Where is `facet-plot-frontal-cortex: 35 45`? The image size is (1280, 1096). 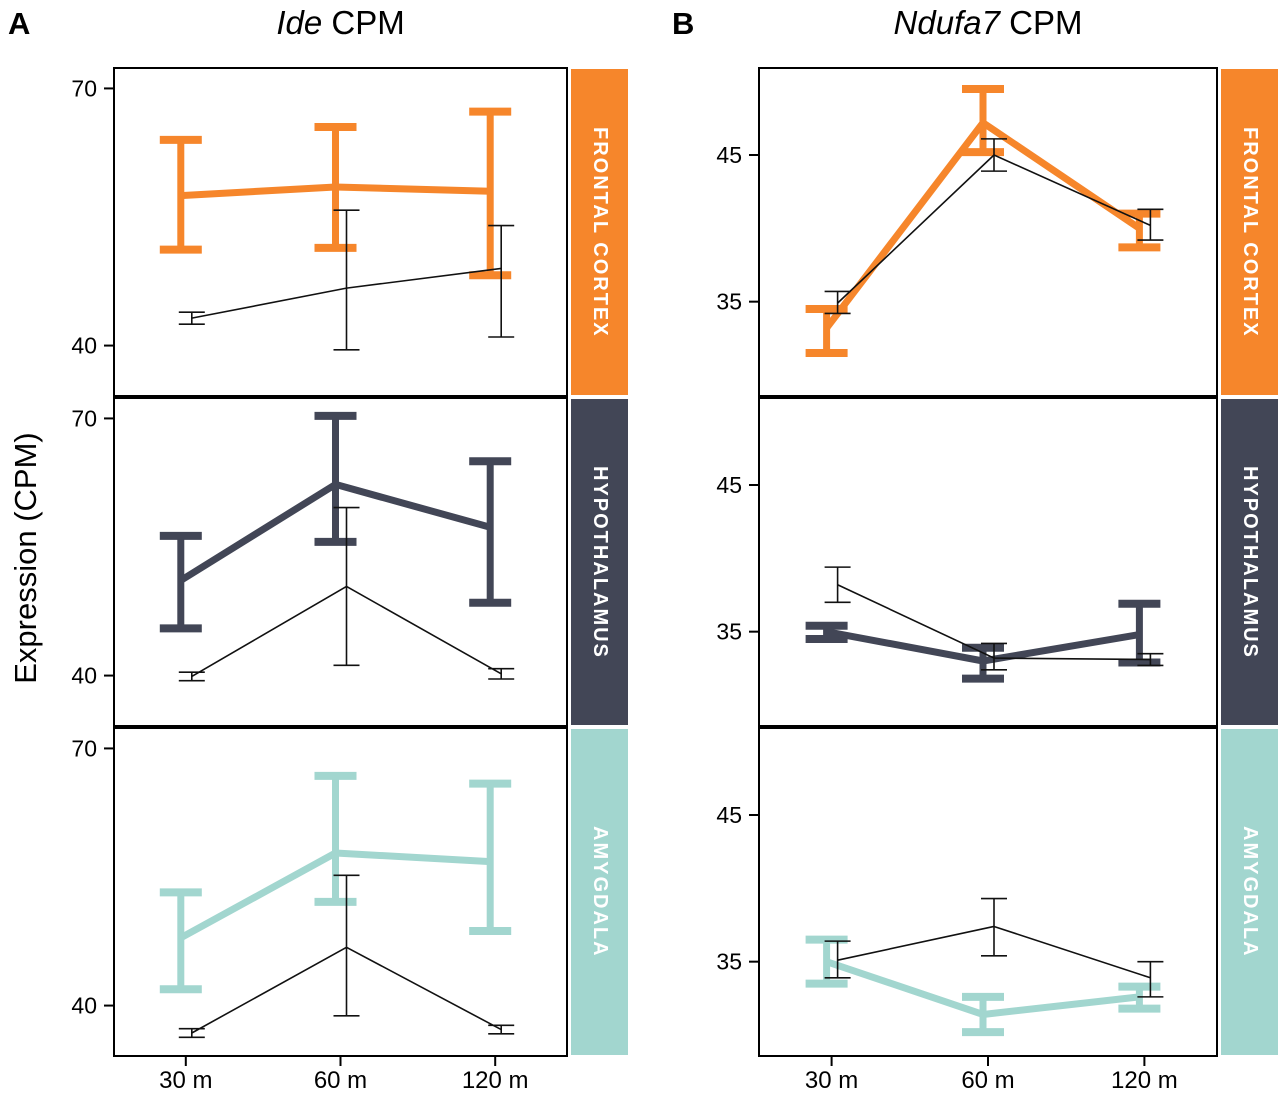 facet-plot-frontal-cortex: 35 45 is located at coordinates (967, 232).